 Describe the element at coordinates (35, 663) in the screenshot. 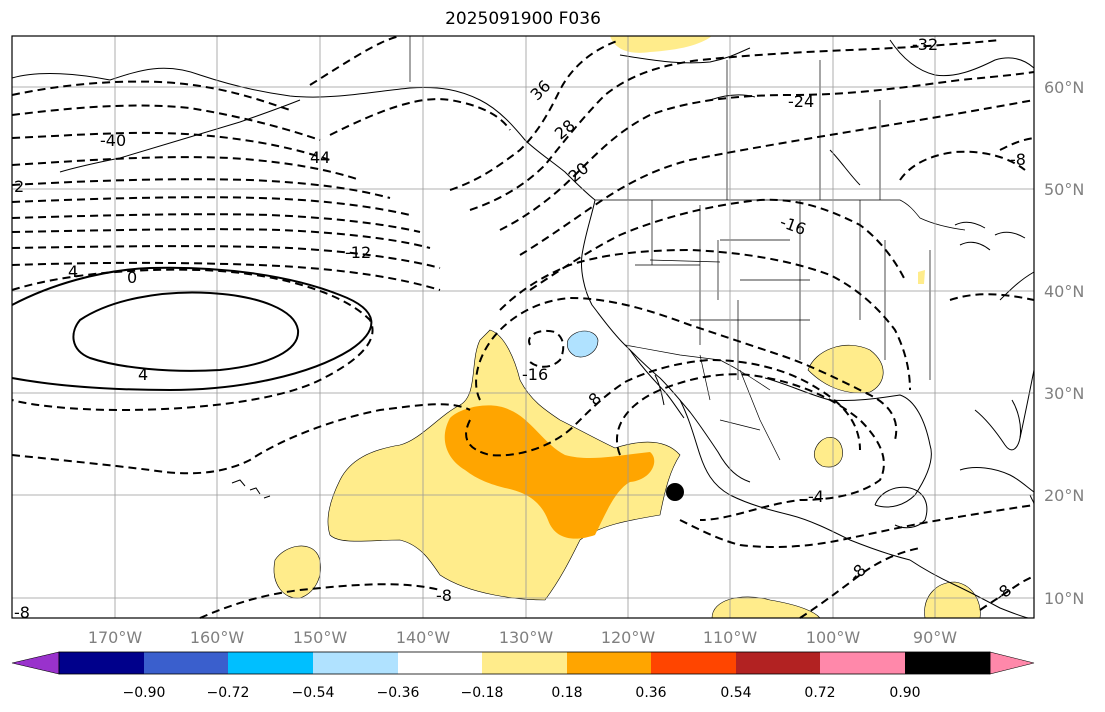

I see `colorbar-extend-low` at that location.